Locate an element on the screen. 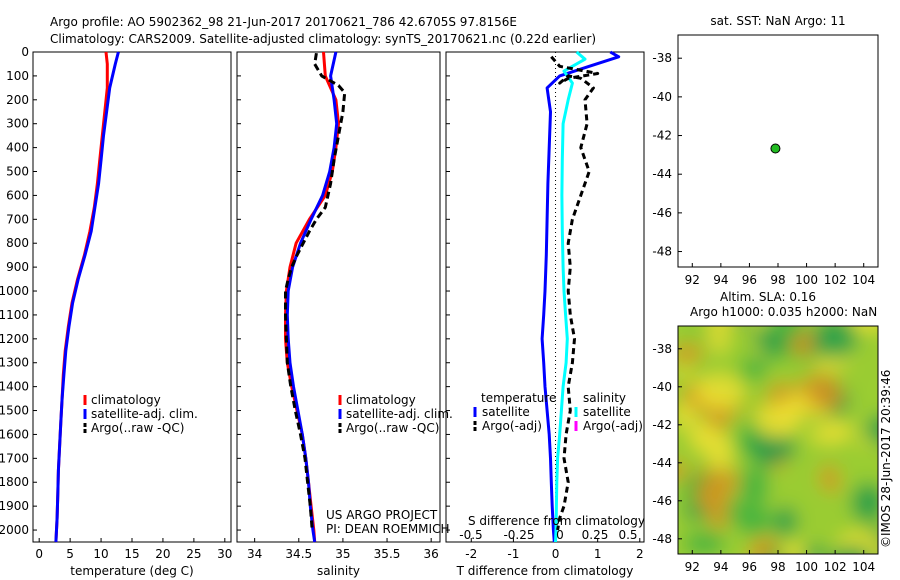 The width and height of the screenshot is (900, 580). legend-entry: Argo(-adj) is located at coordinates (613, 426).